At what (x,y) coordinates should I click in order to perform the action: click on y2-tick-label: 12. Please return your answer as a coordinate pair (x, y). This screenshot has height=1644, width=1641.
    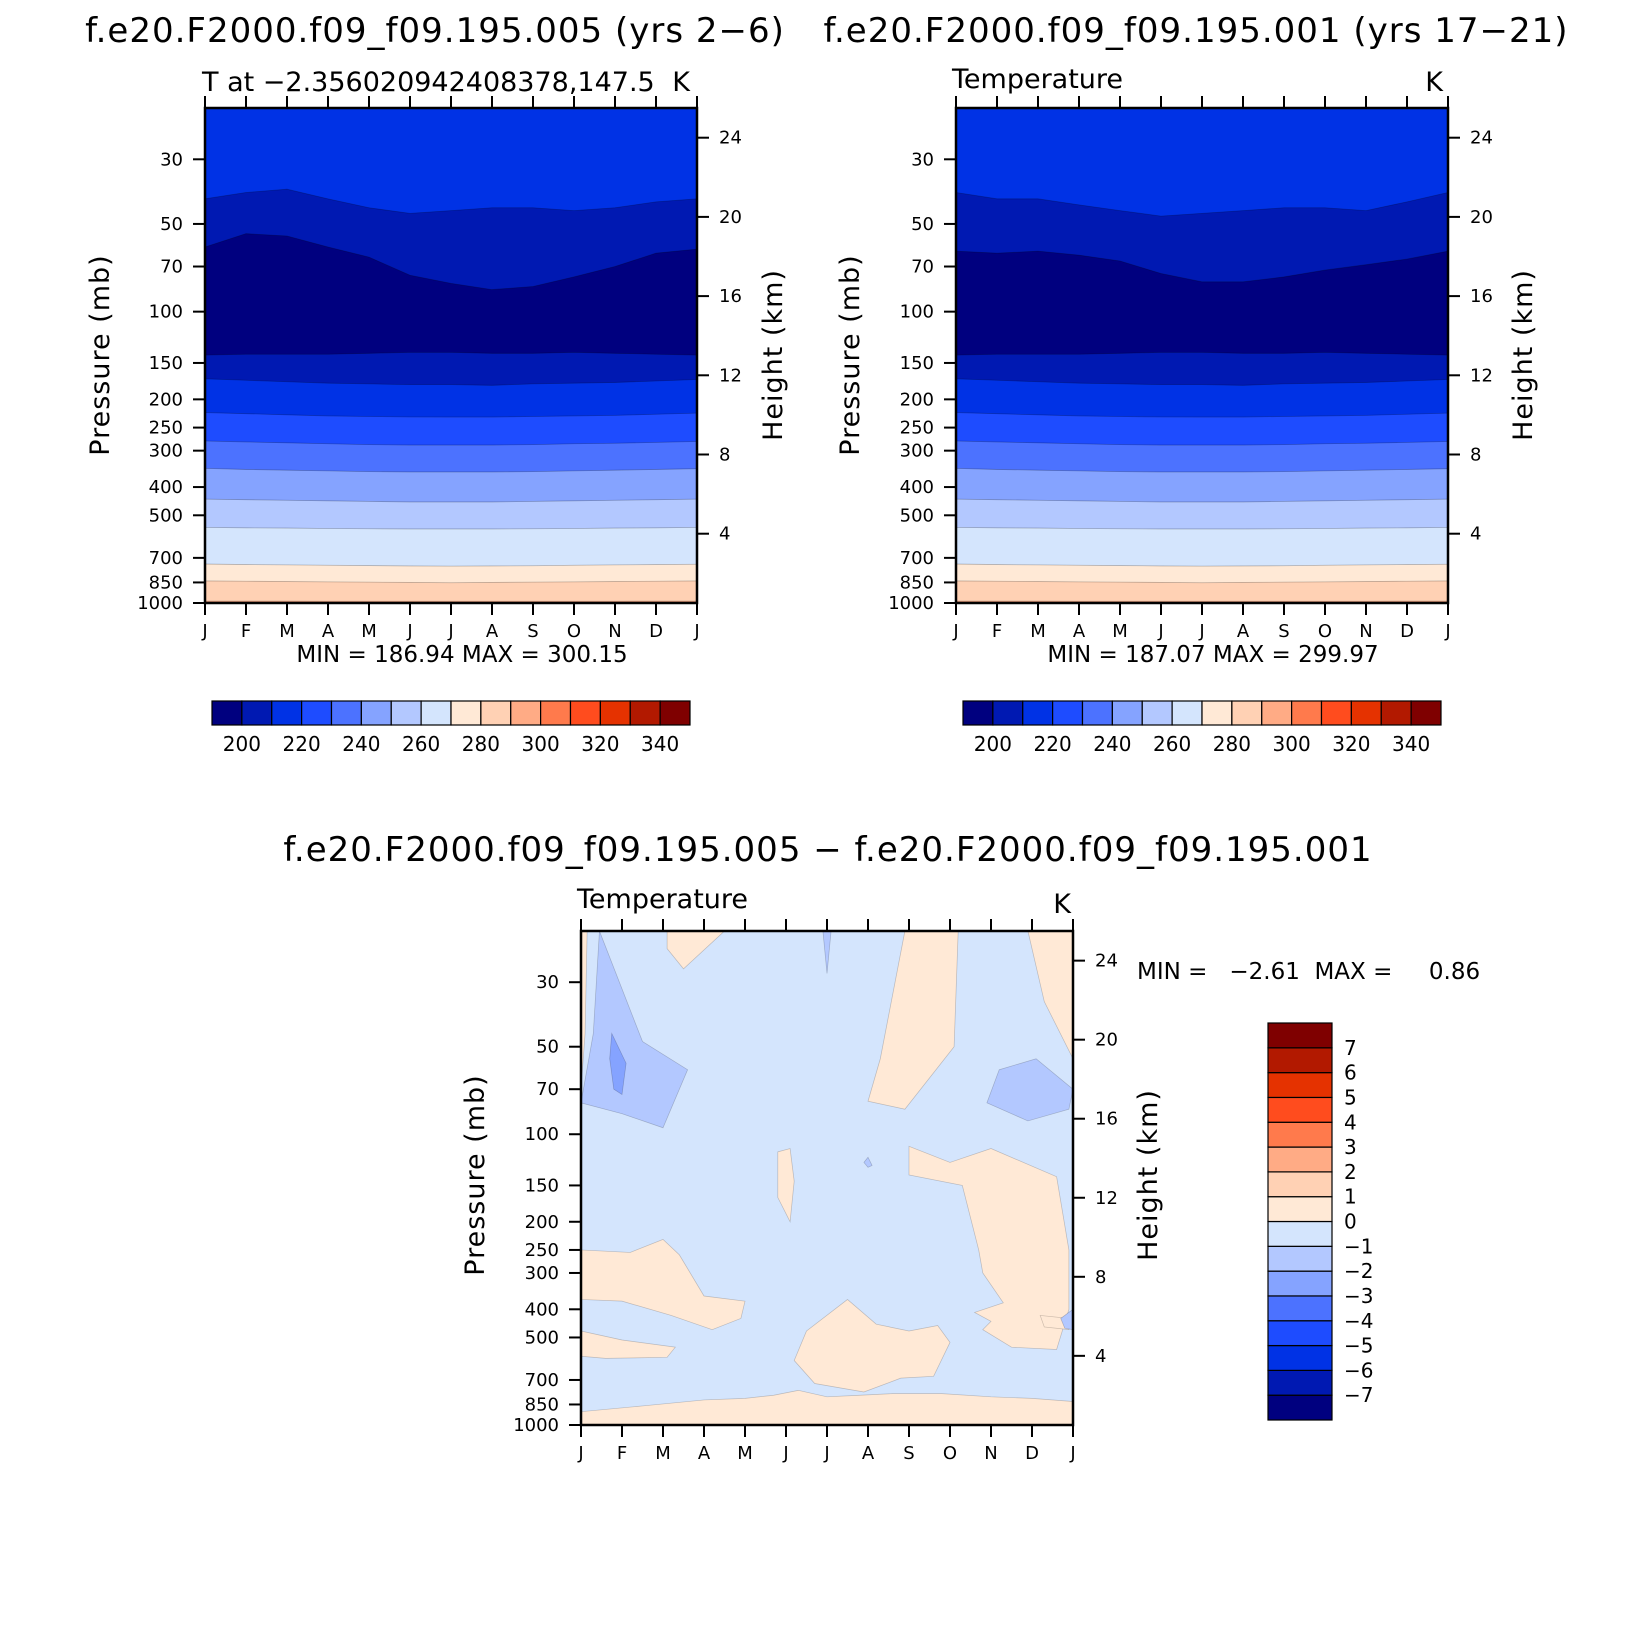
    Looking at the image, I should click on (730, 375).